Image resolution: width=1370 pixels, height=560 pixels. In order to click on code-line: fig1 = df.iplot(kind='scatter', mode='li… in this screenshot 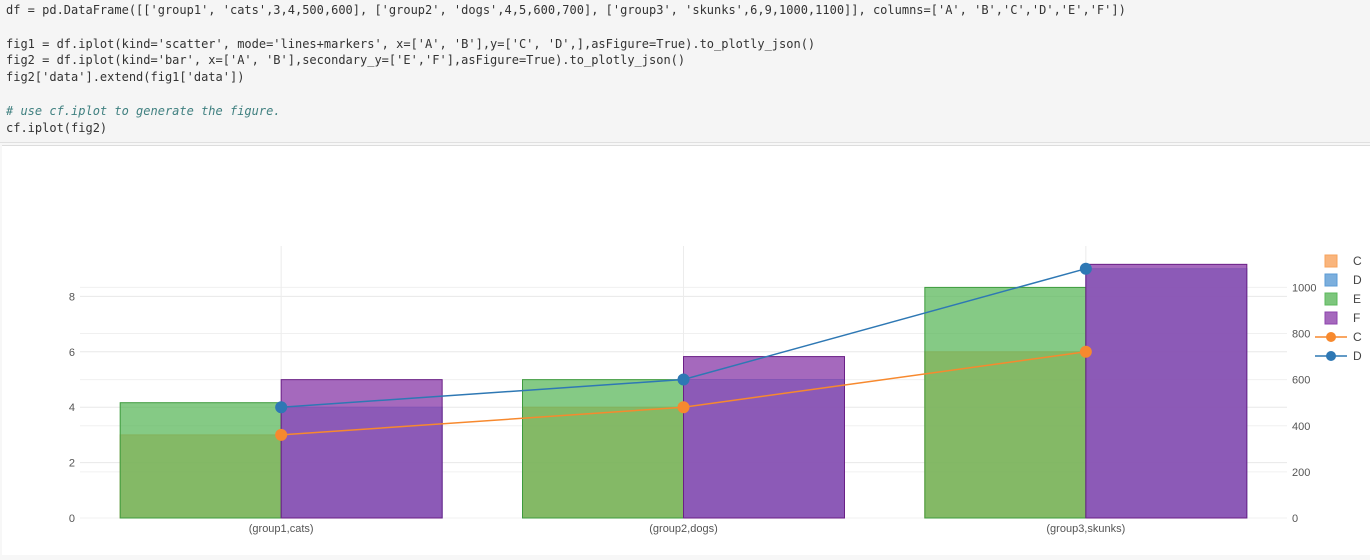, I will do `click(411, 44)`.